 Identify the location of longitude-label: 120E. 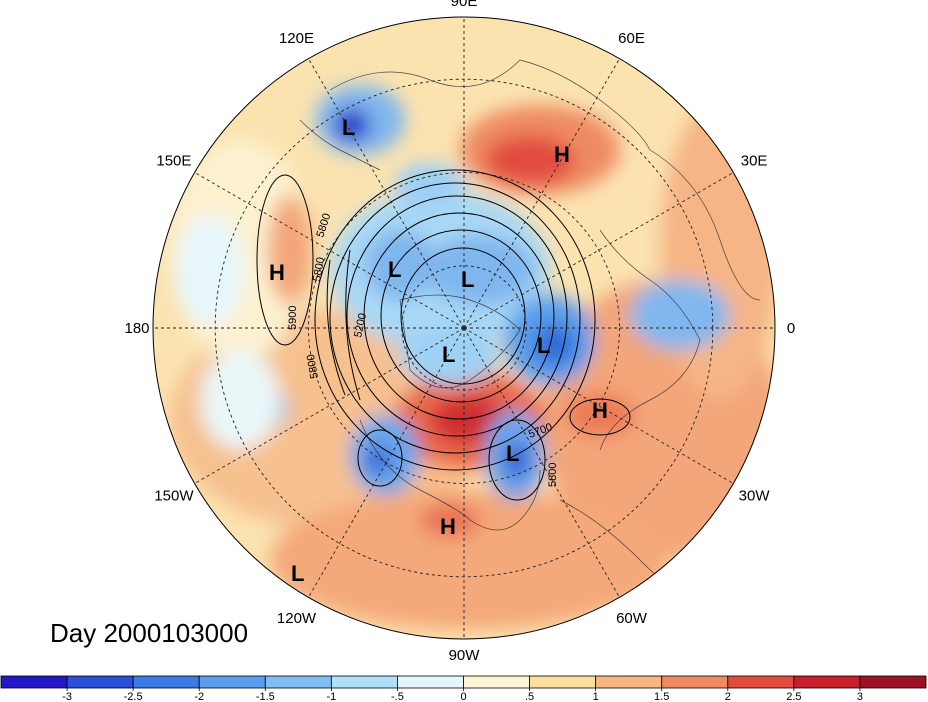
(296, 38).